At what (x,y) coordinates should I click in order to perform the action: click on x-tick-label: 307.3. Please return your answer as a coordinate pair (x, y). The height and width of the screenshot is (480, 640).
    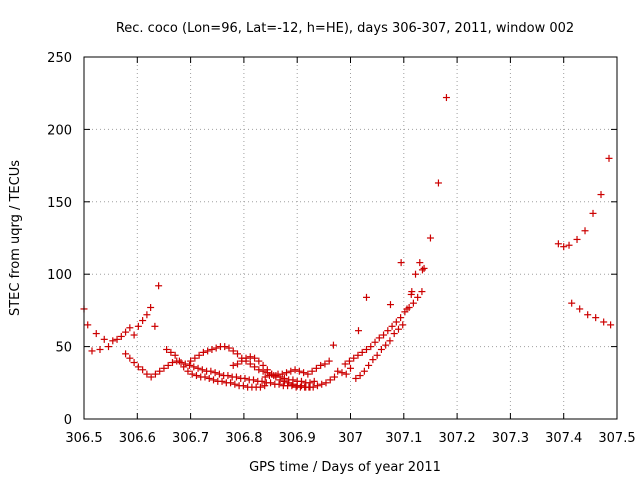
    Looking at the image, I should click on (510, 438).